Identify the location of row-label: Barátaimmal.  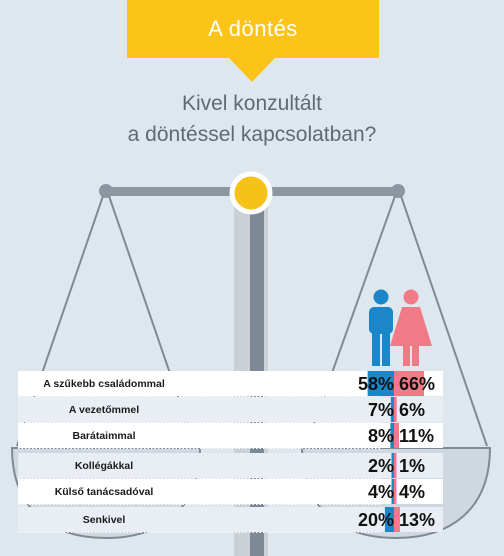
(104, 436).